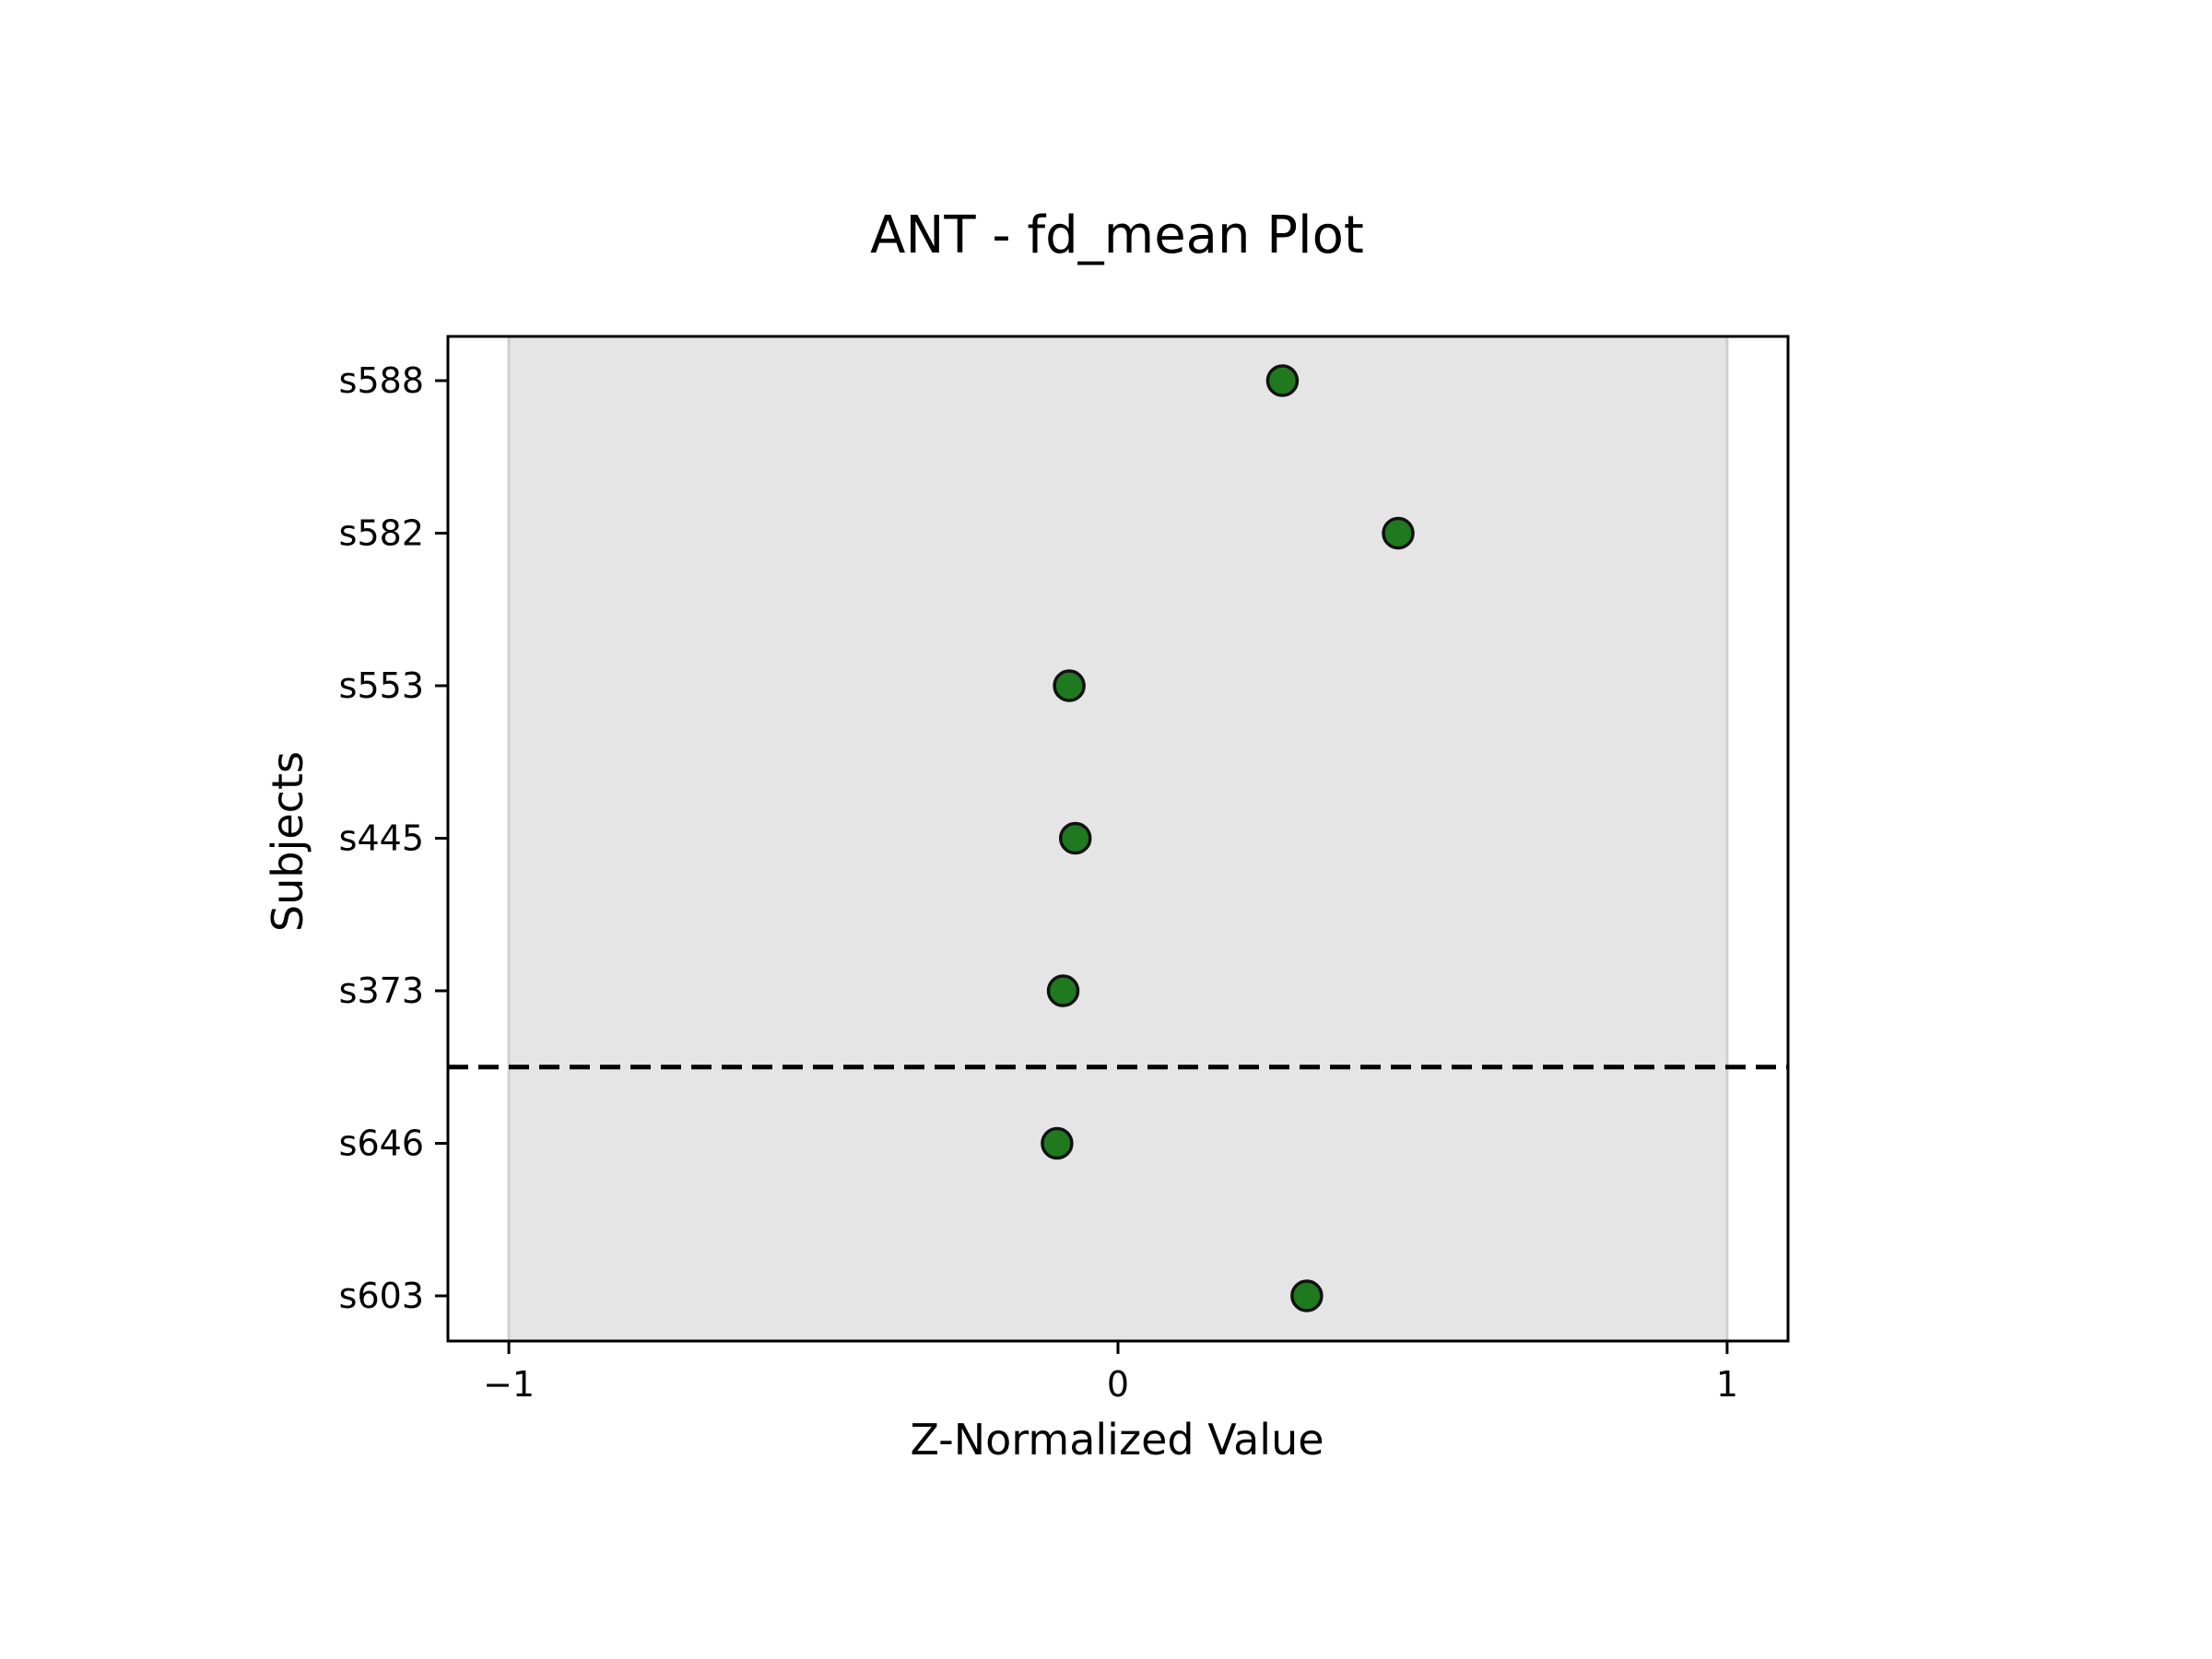 The width and height of the screenshot is (2212, 1659). I want to click on y-tick-label: s445, so click(381, 838).